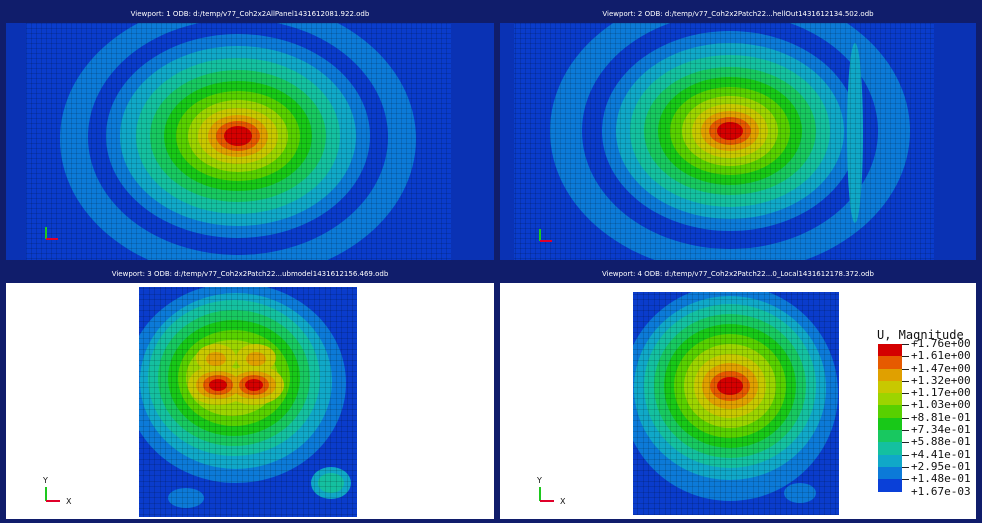 This screenshot has width=982, height=523. Describe the element at coordinates (941, 356) in the screenshot. I see `legend-label: +1.61e+00` at that location.